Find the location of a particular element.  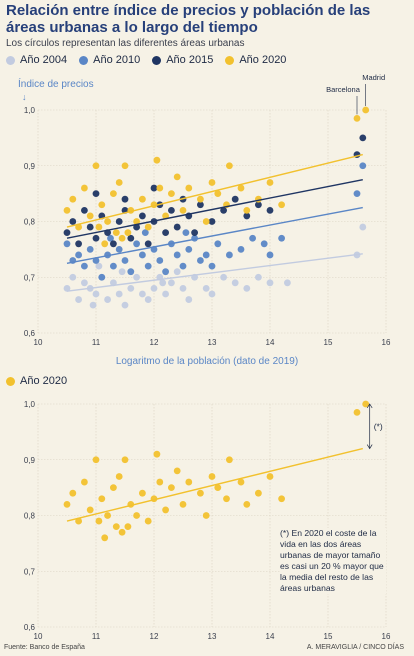

y-tick-label: 0,8 is located at coordinates (30, 516).